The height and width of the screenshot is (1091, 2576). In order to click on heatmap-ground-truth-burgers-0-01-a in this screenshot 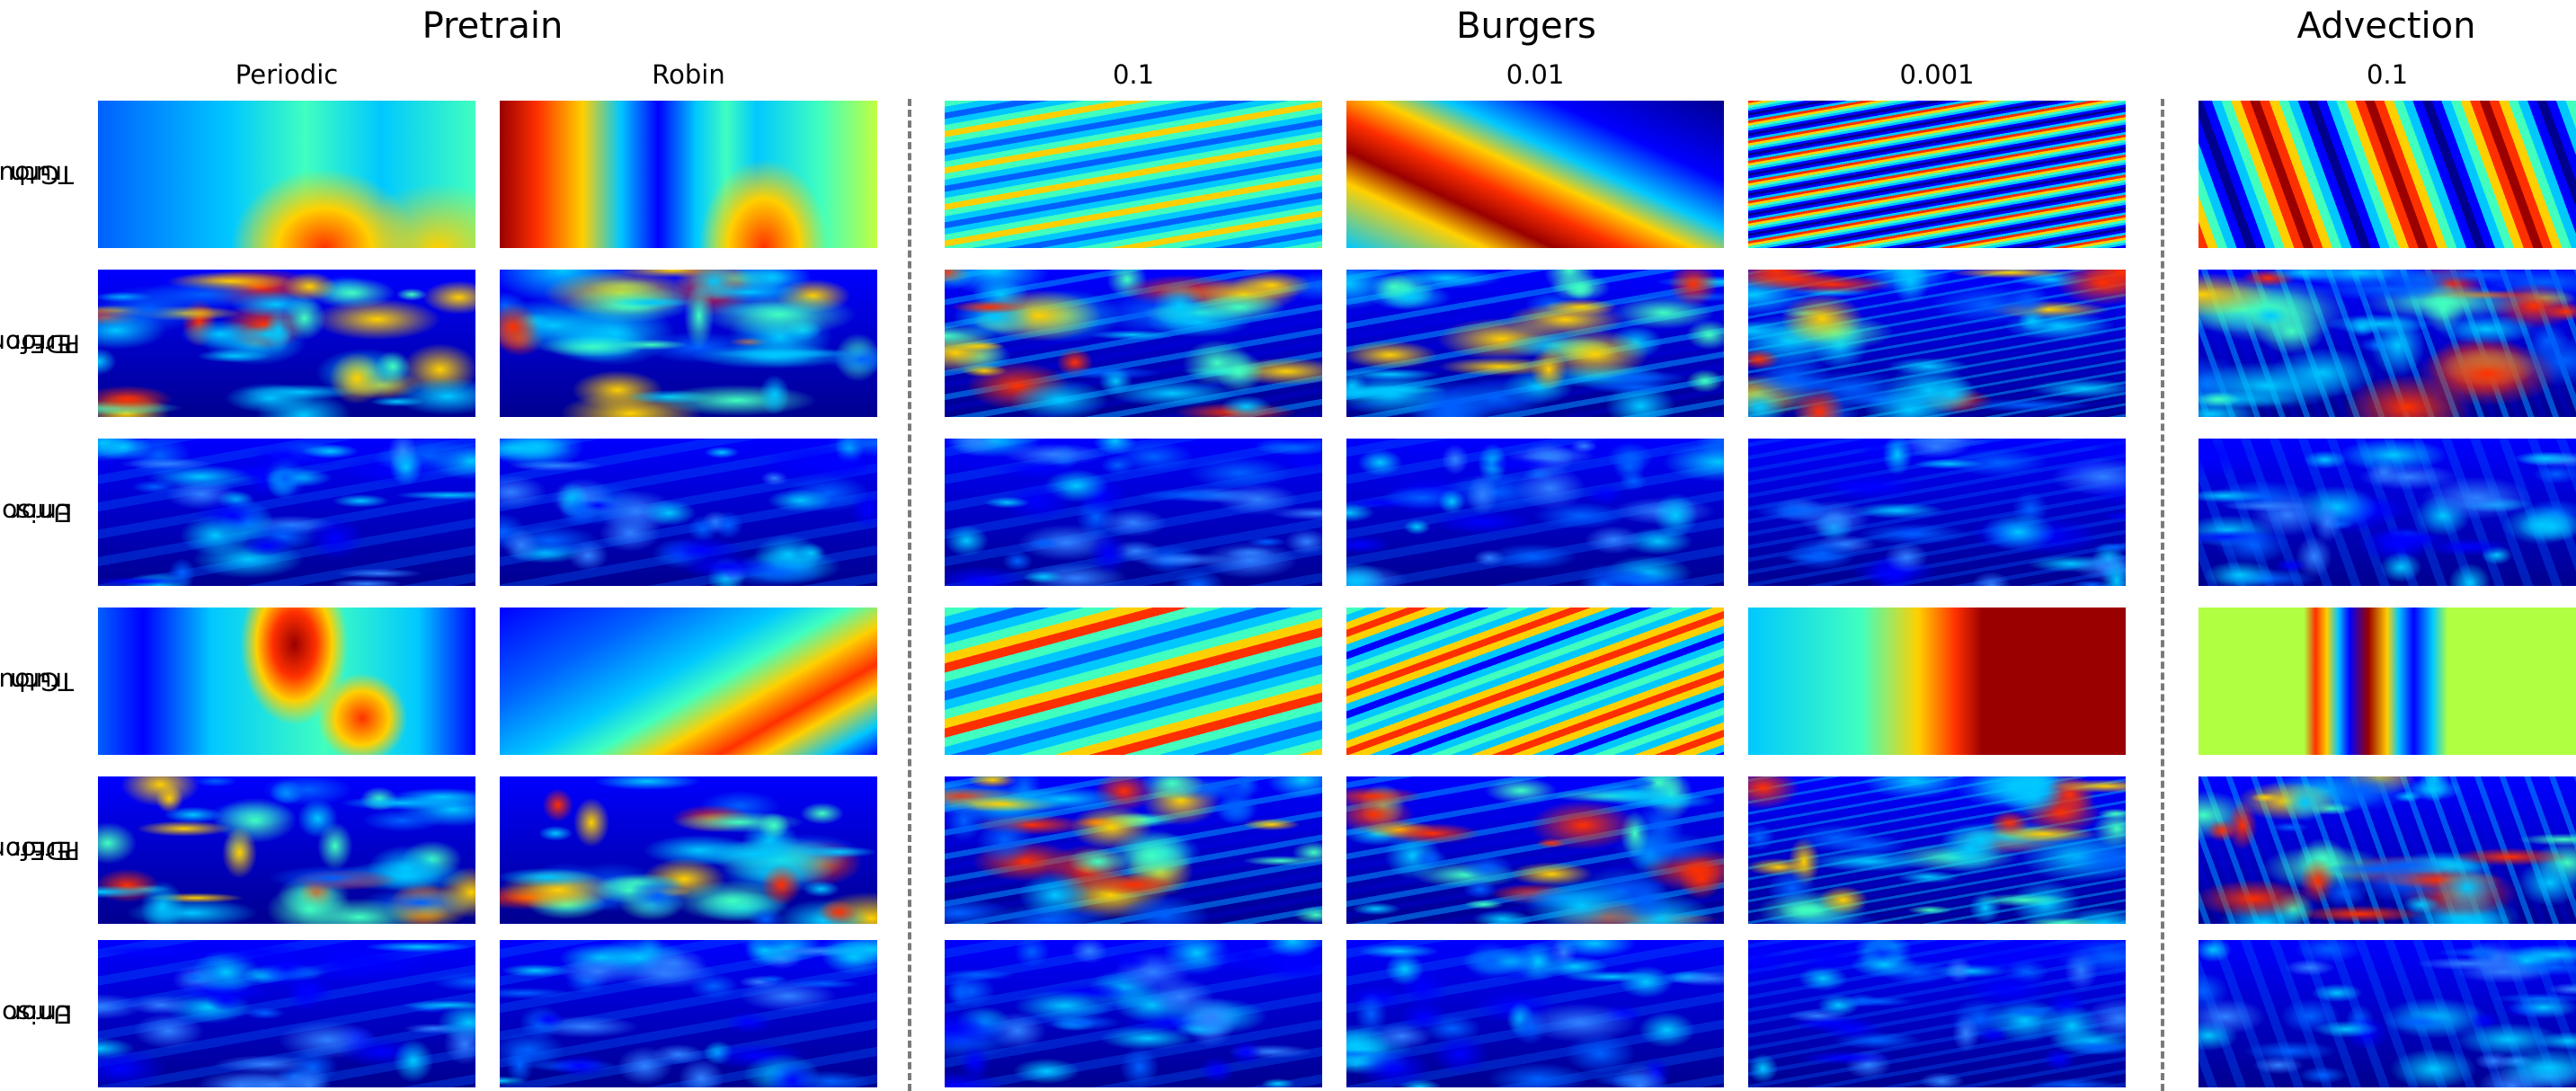, I will do `click(1535, 174)`.